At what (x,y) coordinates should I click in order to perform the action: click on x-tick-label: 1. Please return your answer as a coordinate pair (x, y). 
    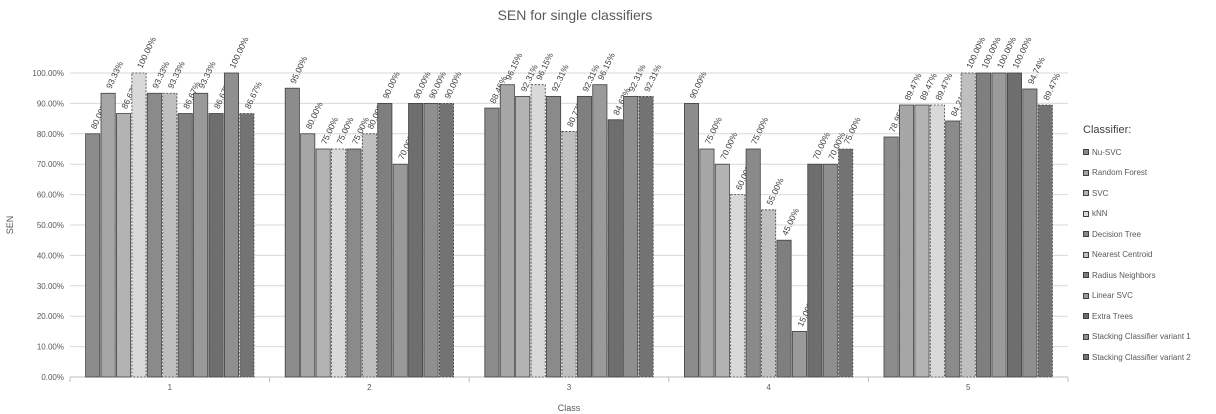
    Looking at the image, I should click on (170, 387).